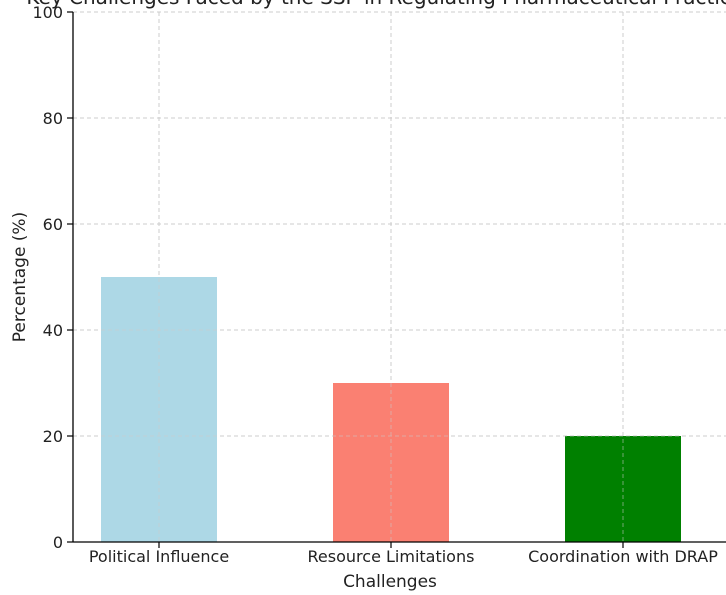 This screenshot has width=726, height=595. Describe the element at coordinates (53, 436) in the screenshot. I see `y-tick-label: 20` at that location.